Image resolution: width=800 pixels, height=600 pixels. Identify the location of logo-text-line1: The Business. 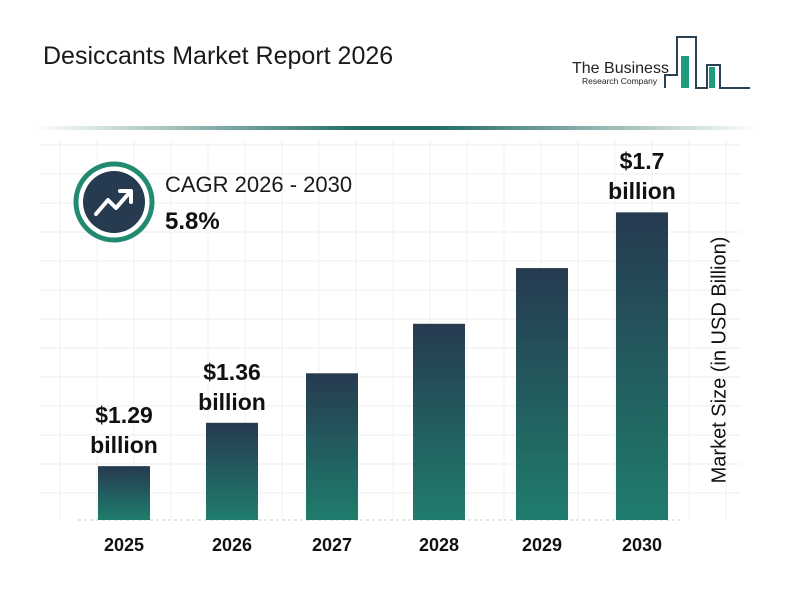
(620, 68).